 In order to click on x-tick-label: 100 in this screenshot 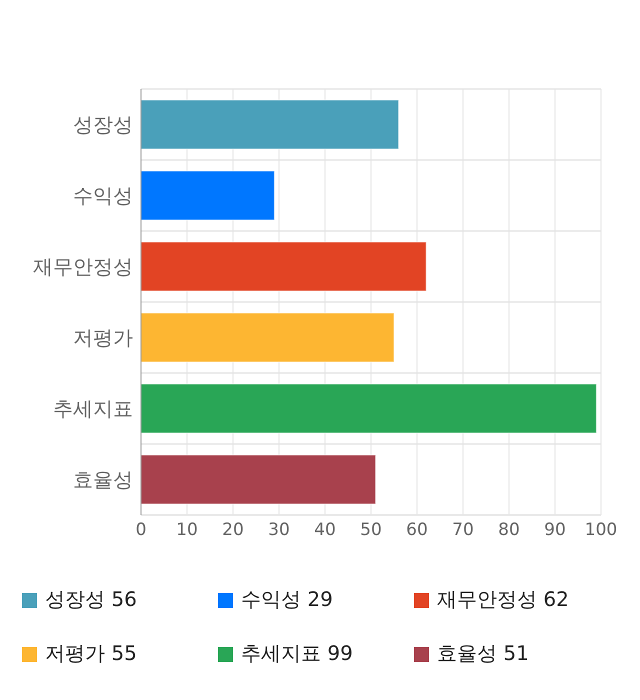, I will do `click(601, 530)`.